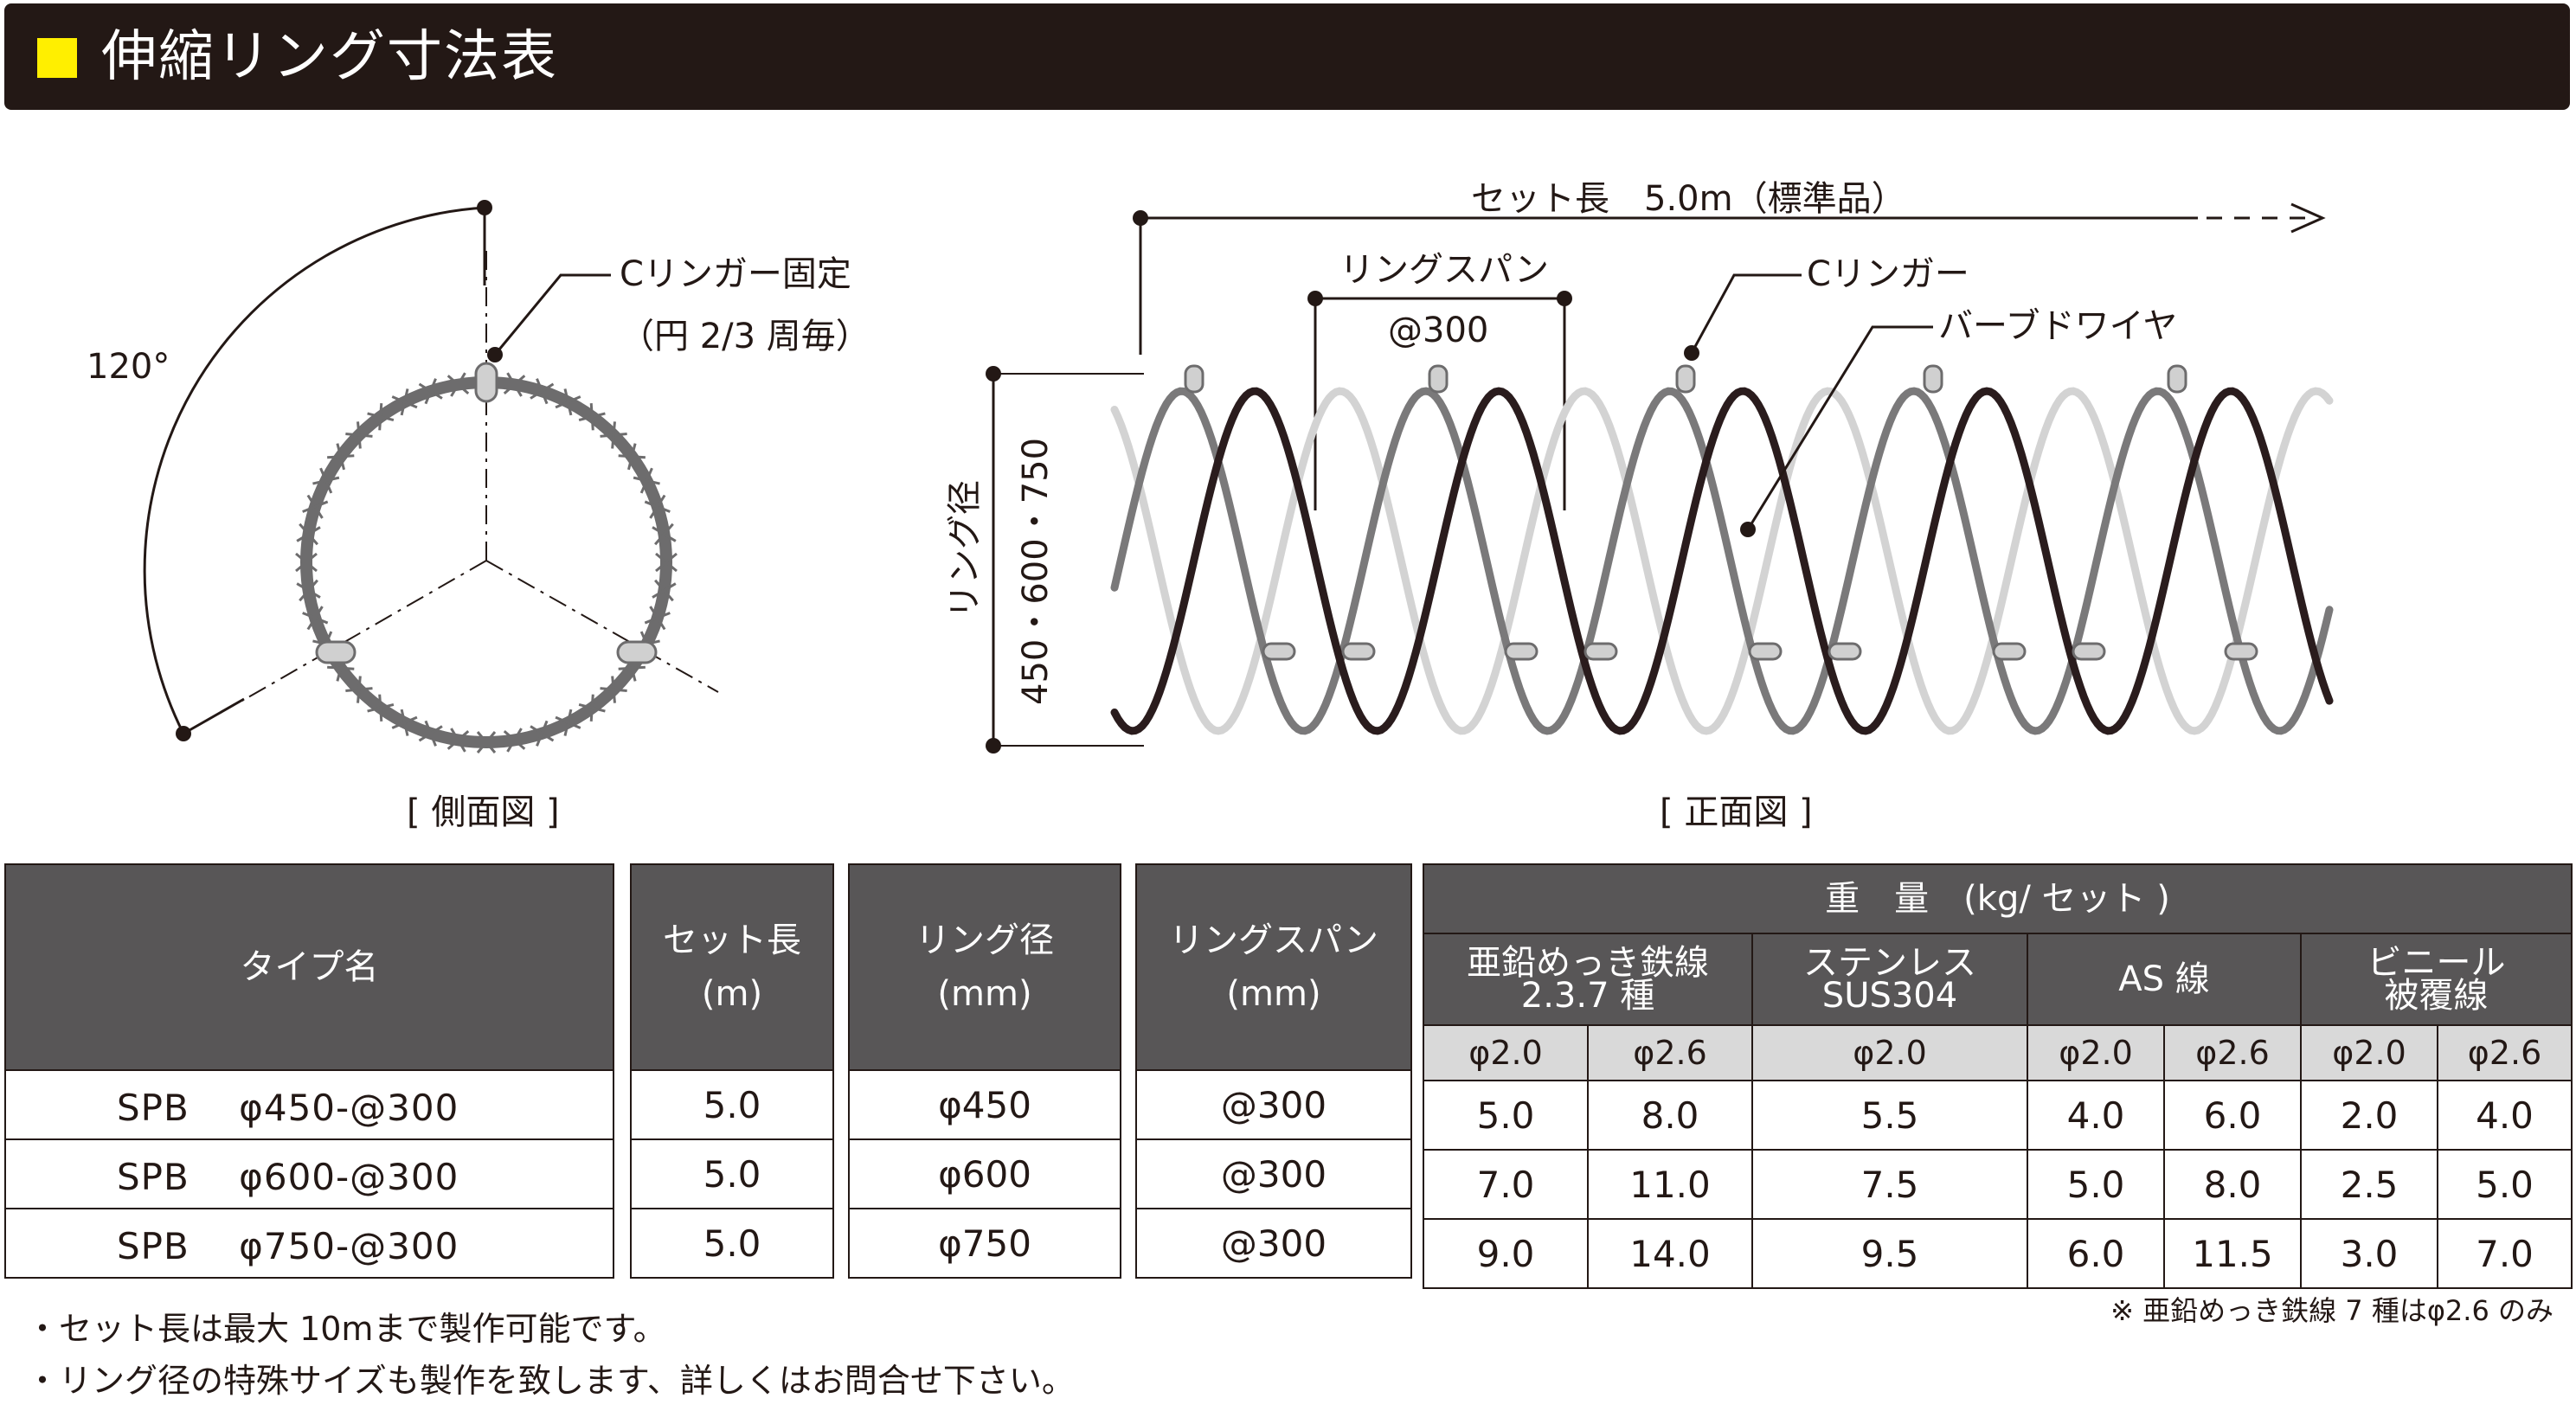 The height and width of the screenshot is (1411, 2576). Describe the element at coordinates (2436, 979) in the screenshot. I see `vinyl-header: ビニール 被覆線` at that location.